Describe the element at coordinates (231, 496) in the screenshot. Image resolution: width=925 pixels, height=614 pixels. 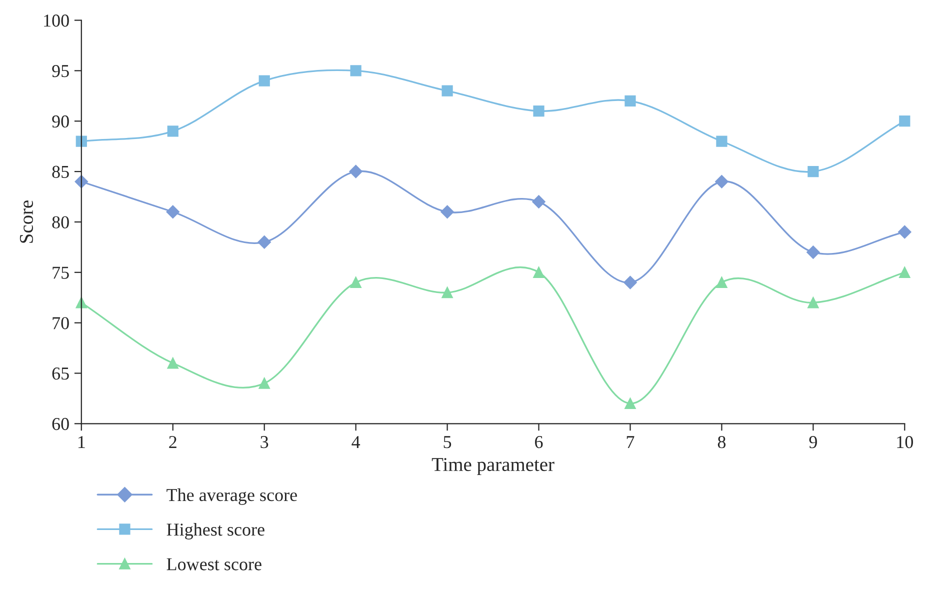
I see `legend-label: The average score` at that location.